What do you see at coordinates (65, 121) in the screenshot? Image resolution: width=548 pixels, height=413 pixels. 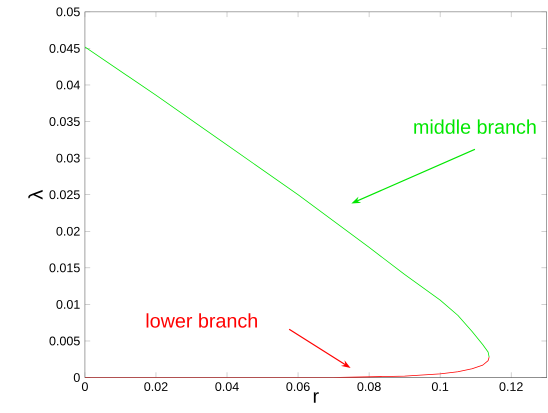 I see `y-tick-label: 0.035` at bounding box center [65, 121].